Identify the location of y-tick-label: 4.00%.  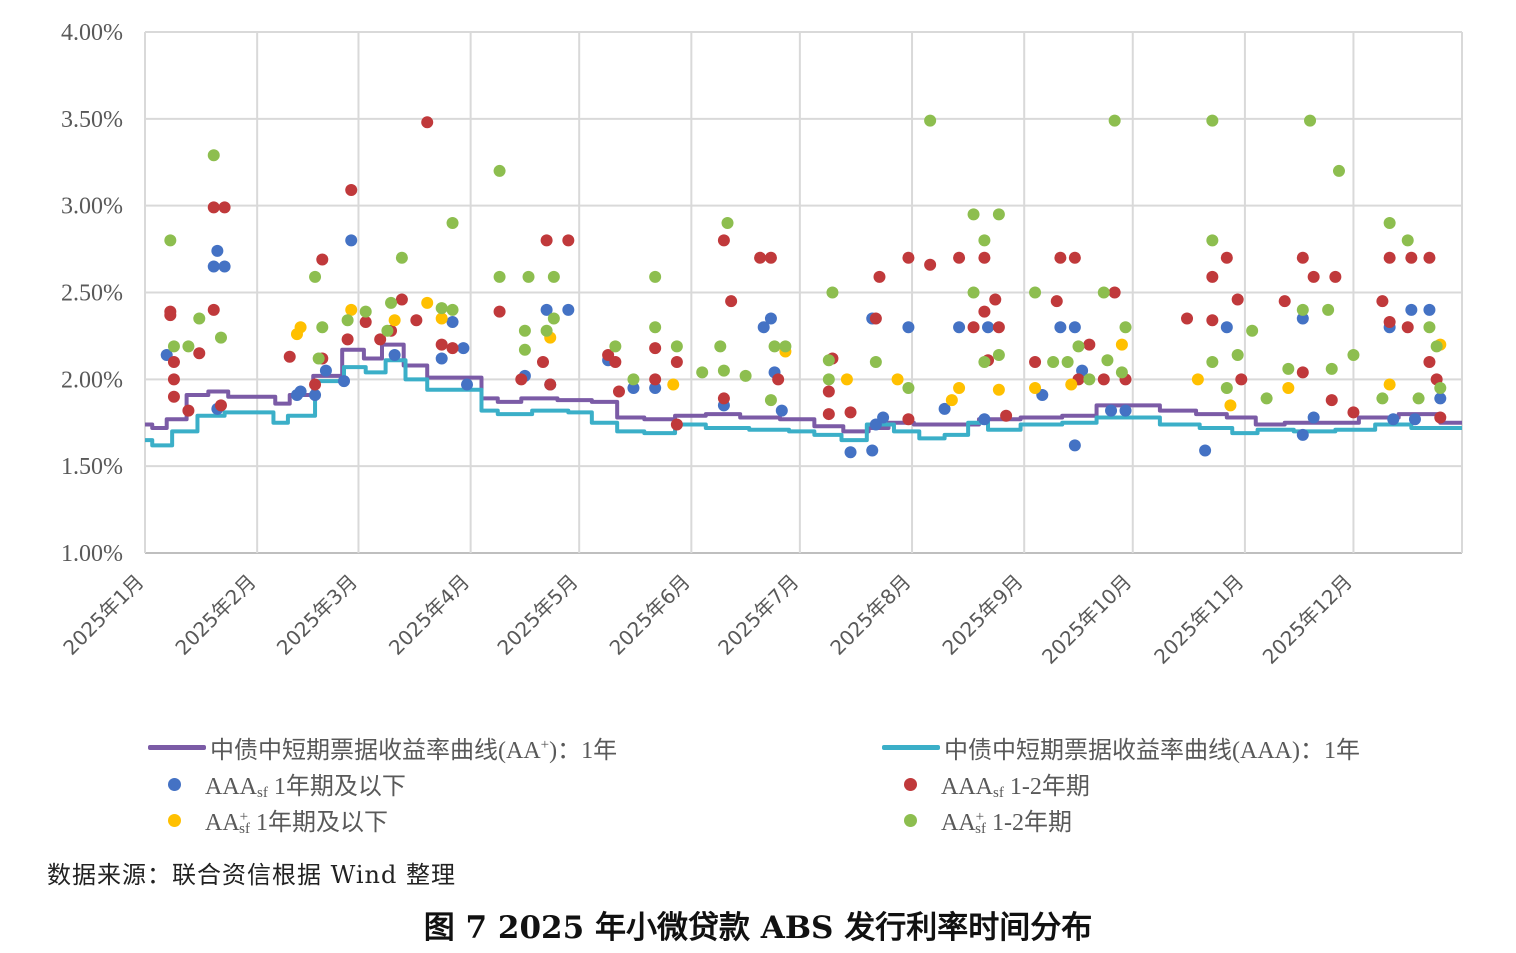
(92, 33).